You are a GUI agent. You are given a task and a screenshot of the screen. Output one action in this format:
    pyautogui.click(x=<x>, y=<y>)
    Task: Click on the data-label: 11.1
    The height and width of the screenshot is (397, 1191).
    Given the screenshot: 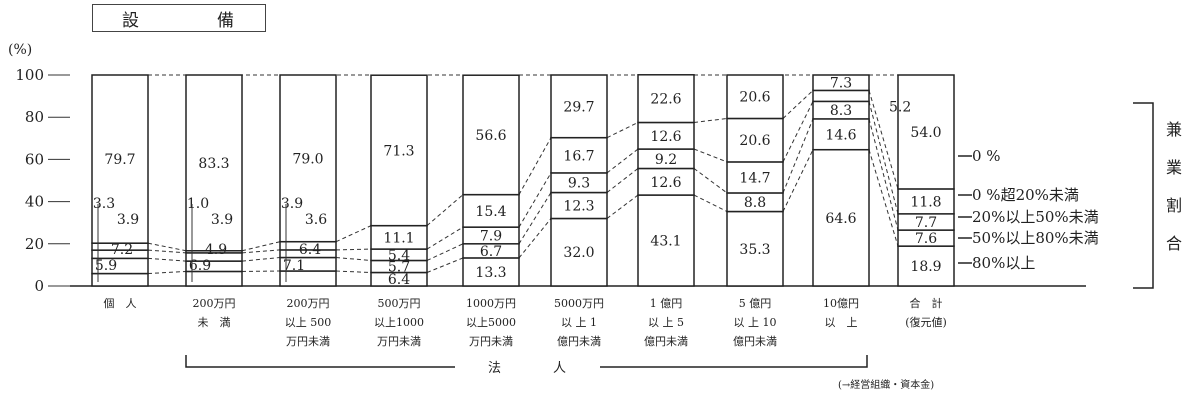 What is the action you would take?
    pyautogui.click(x=398, y=238)
    